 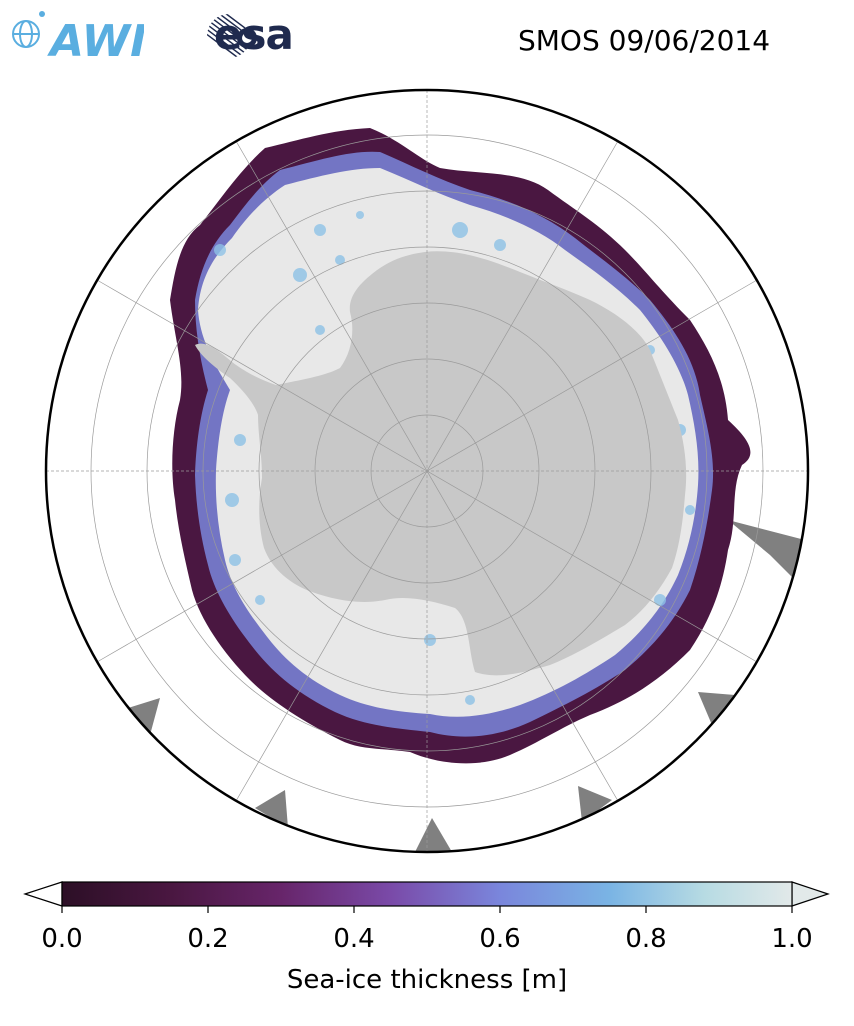 I want to click on esa-logo-mark, so click(x=232, y=36).